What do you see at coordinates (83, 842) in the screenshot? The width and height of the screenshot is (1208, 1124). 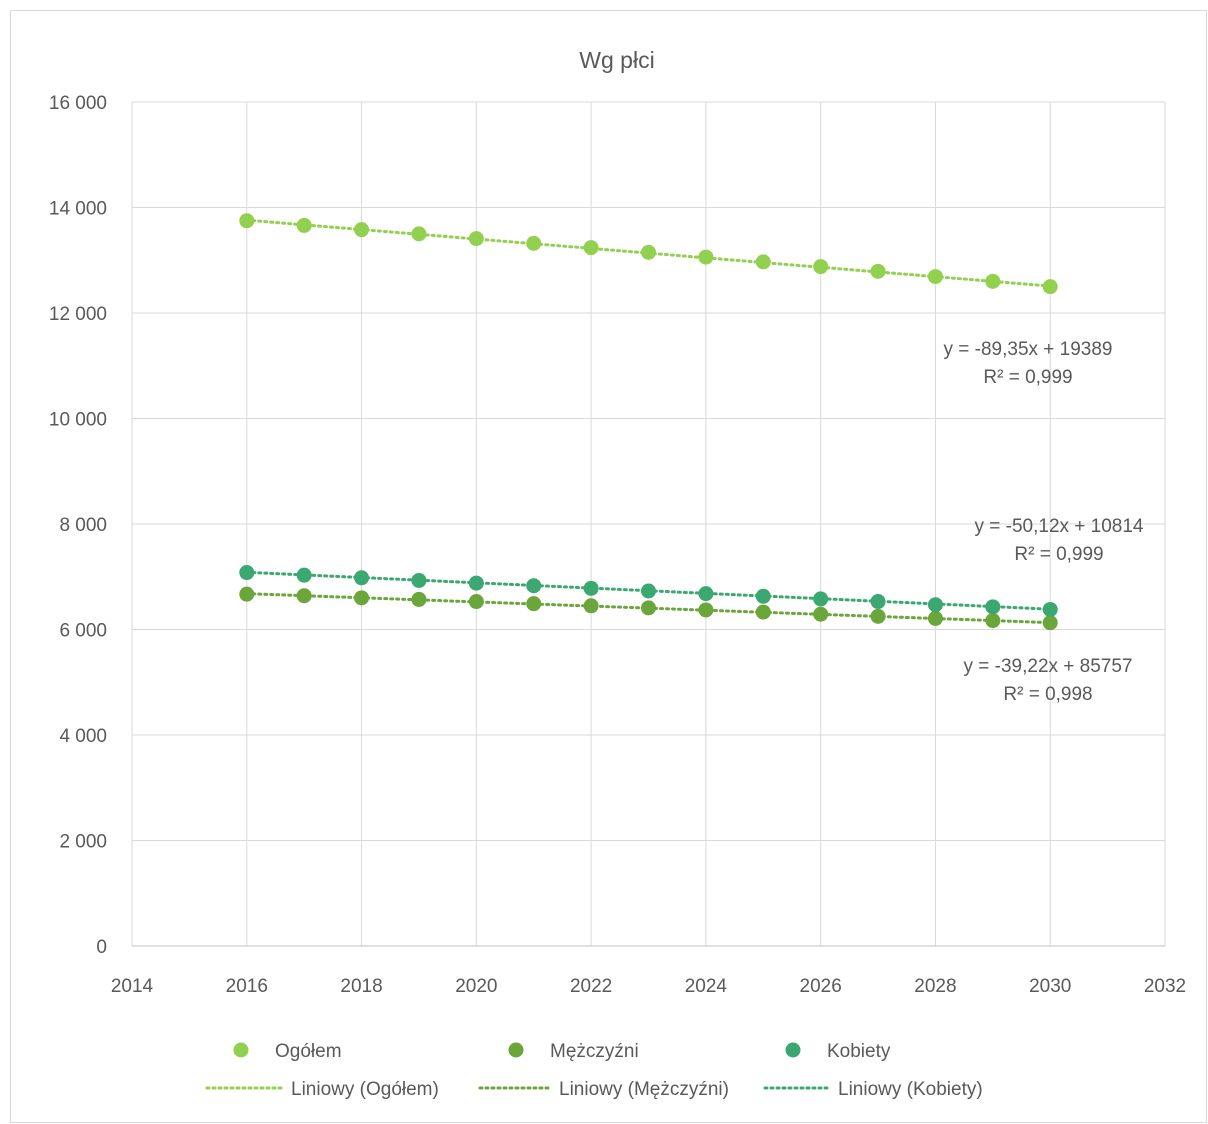 I see `y-tick-label: 2 000` at bounding box center [83, 842].